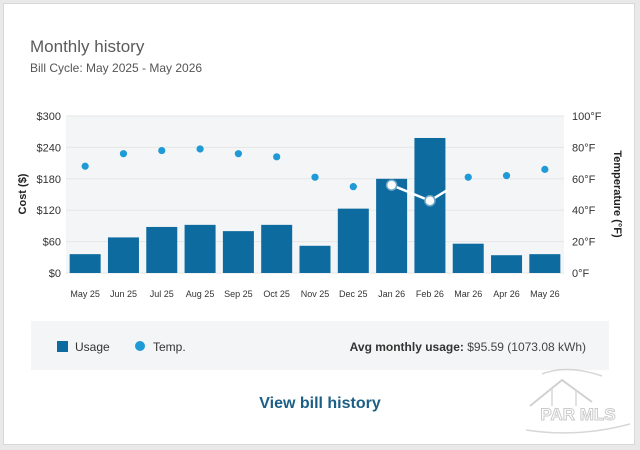 The height and width of the screenshot is (450, 640). What do you see at coordinates (391, 294) in the screenshot?
I see `x-tick-label: Jan 26` at bounding box center [391, 294].